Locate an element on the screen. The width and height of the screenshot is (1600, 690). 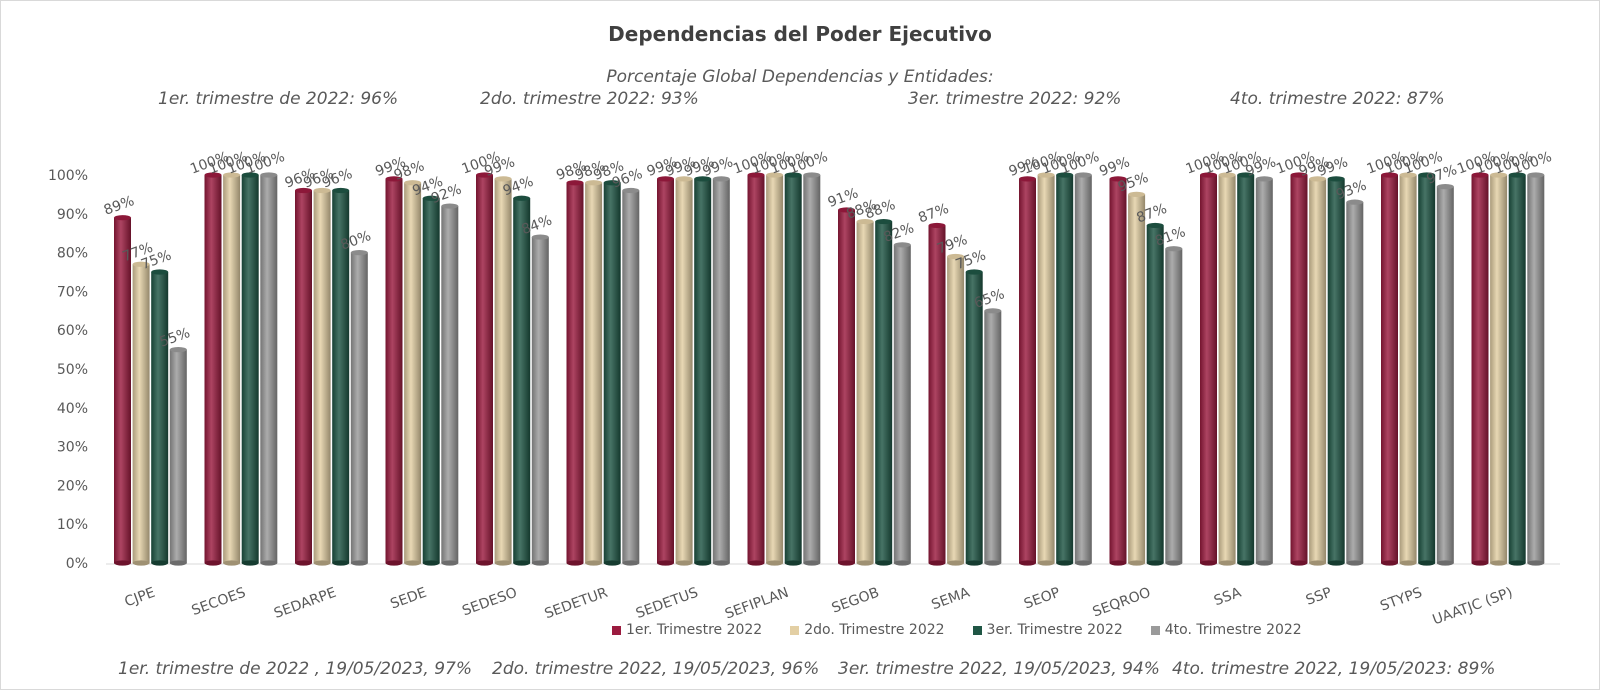
y-tick-label: 10% is located at coordinates (72, 525).